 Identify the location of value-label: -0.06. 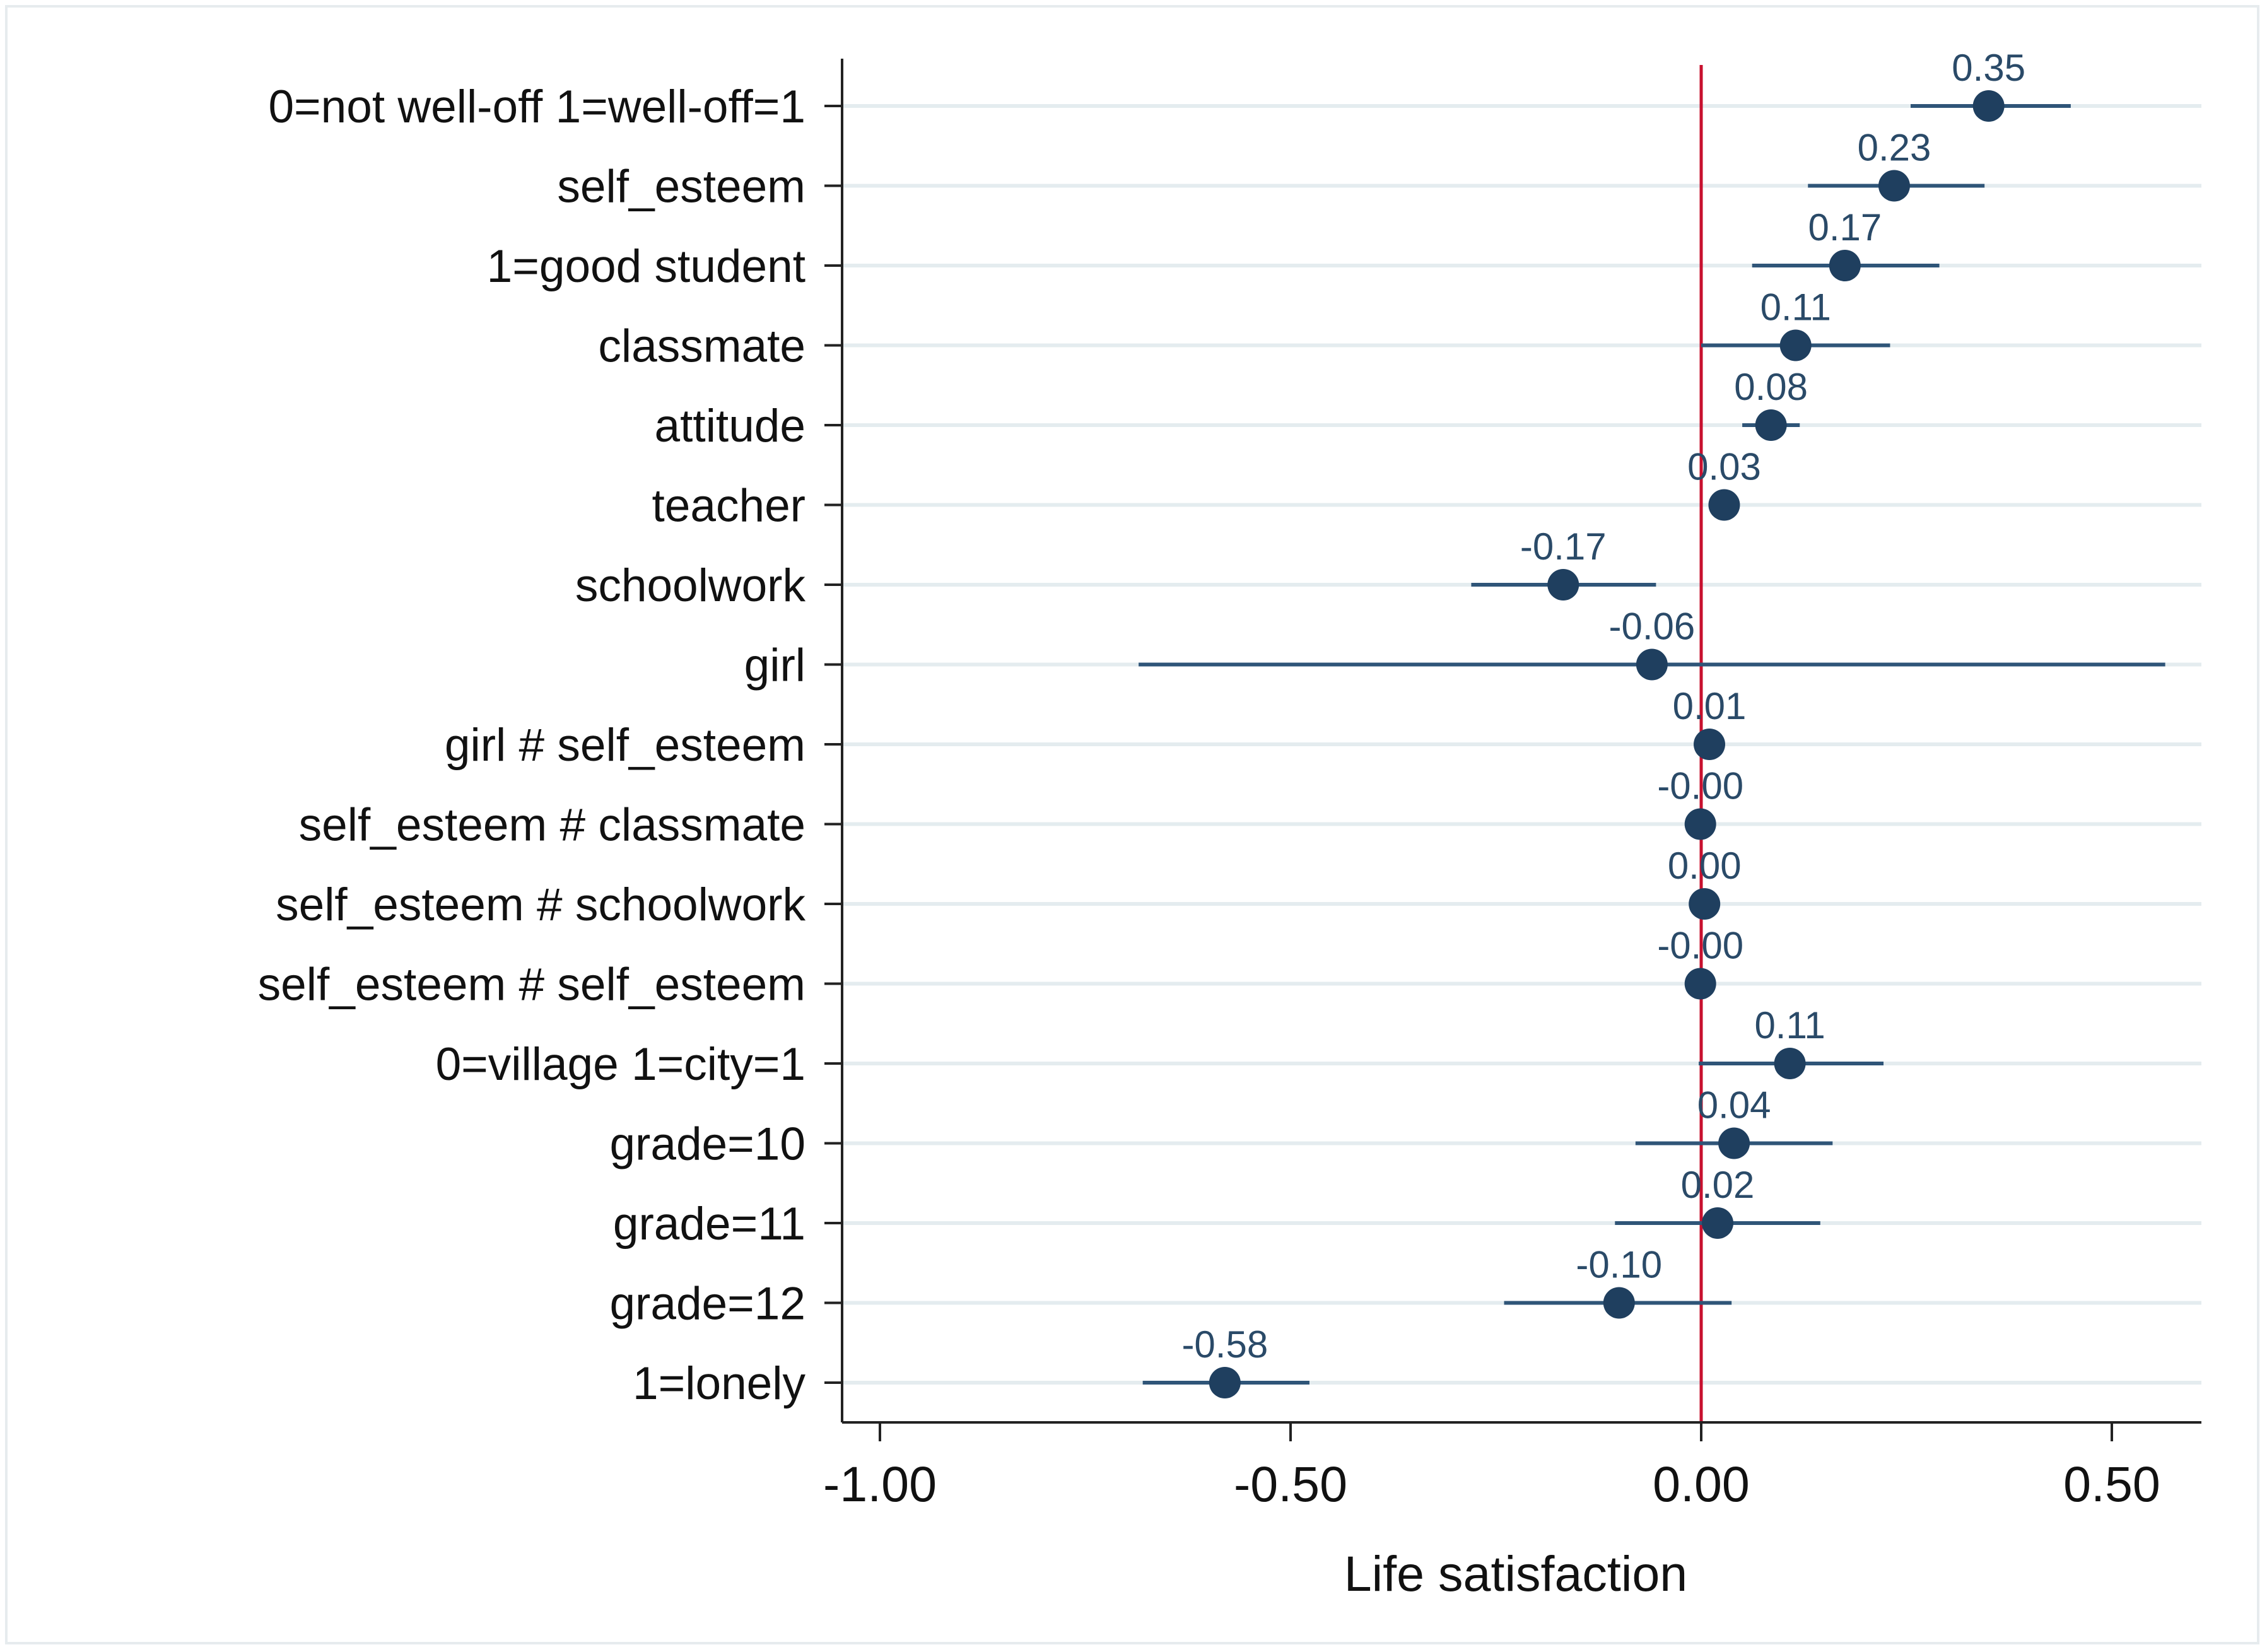
(1651, 627).